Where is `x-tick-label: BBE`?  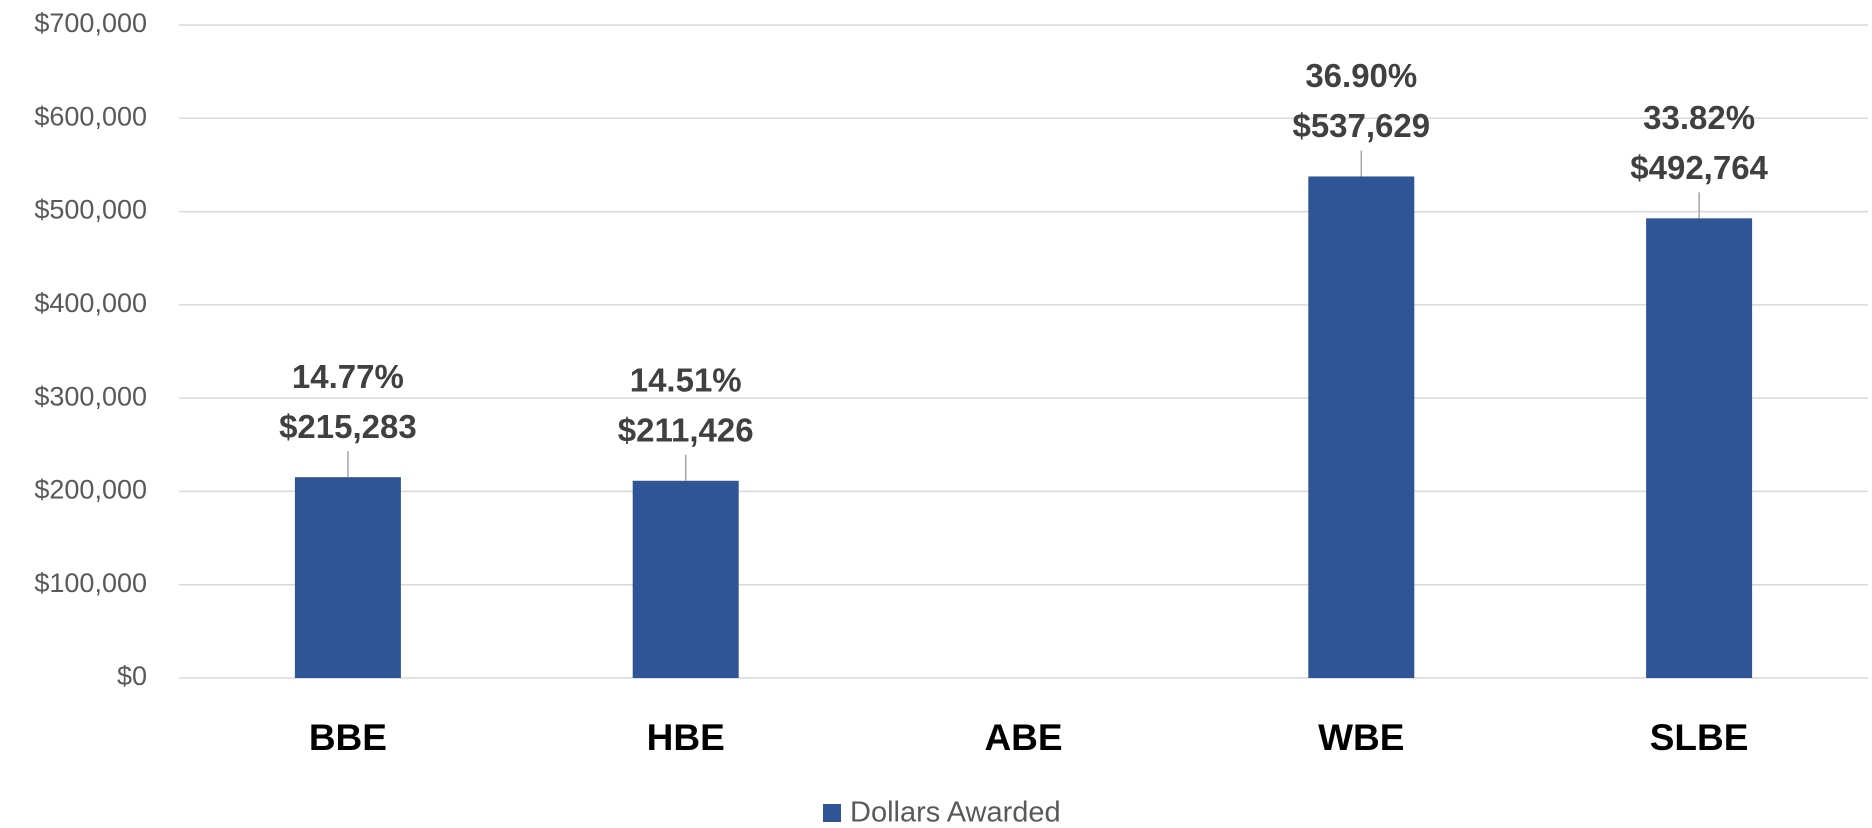 x-tick-label: BBE is located at coordinates (348, 737).